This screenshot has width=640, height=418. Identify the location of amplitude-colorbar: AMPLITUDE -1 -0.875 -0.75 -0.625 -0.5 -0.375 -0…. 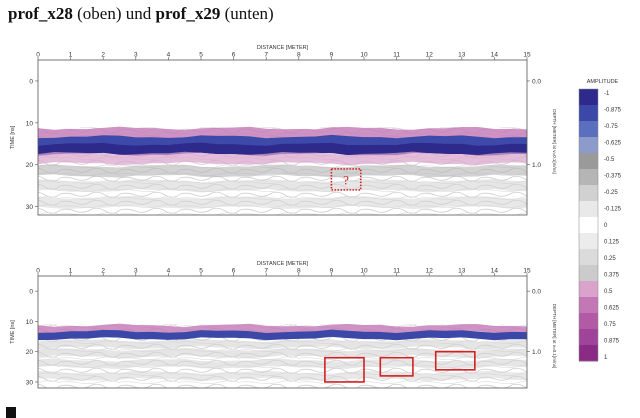
(600, 220).